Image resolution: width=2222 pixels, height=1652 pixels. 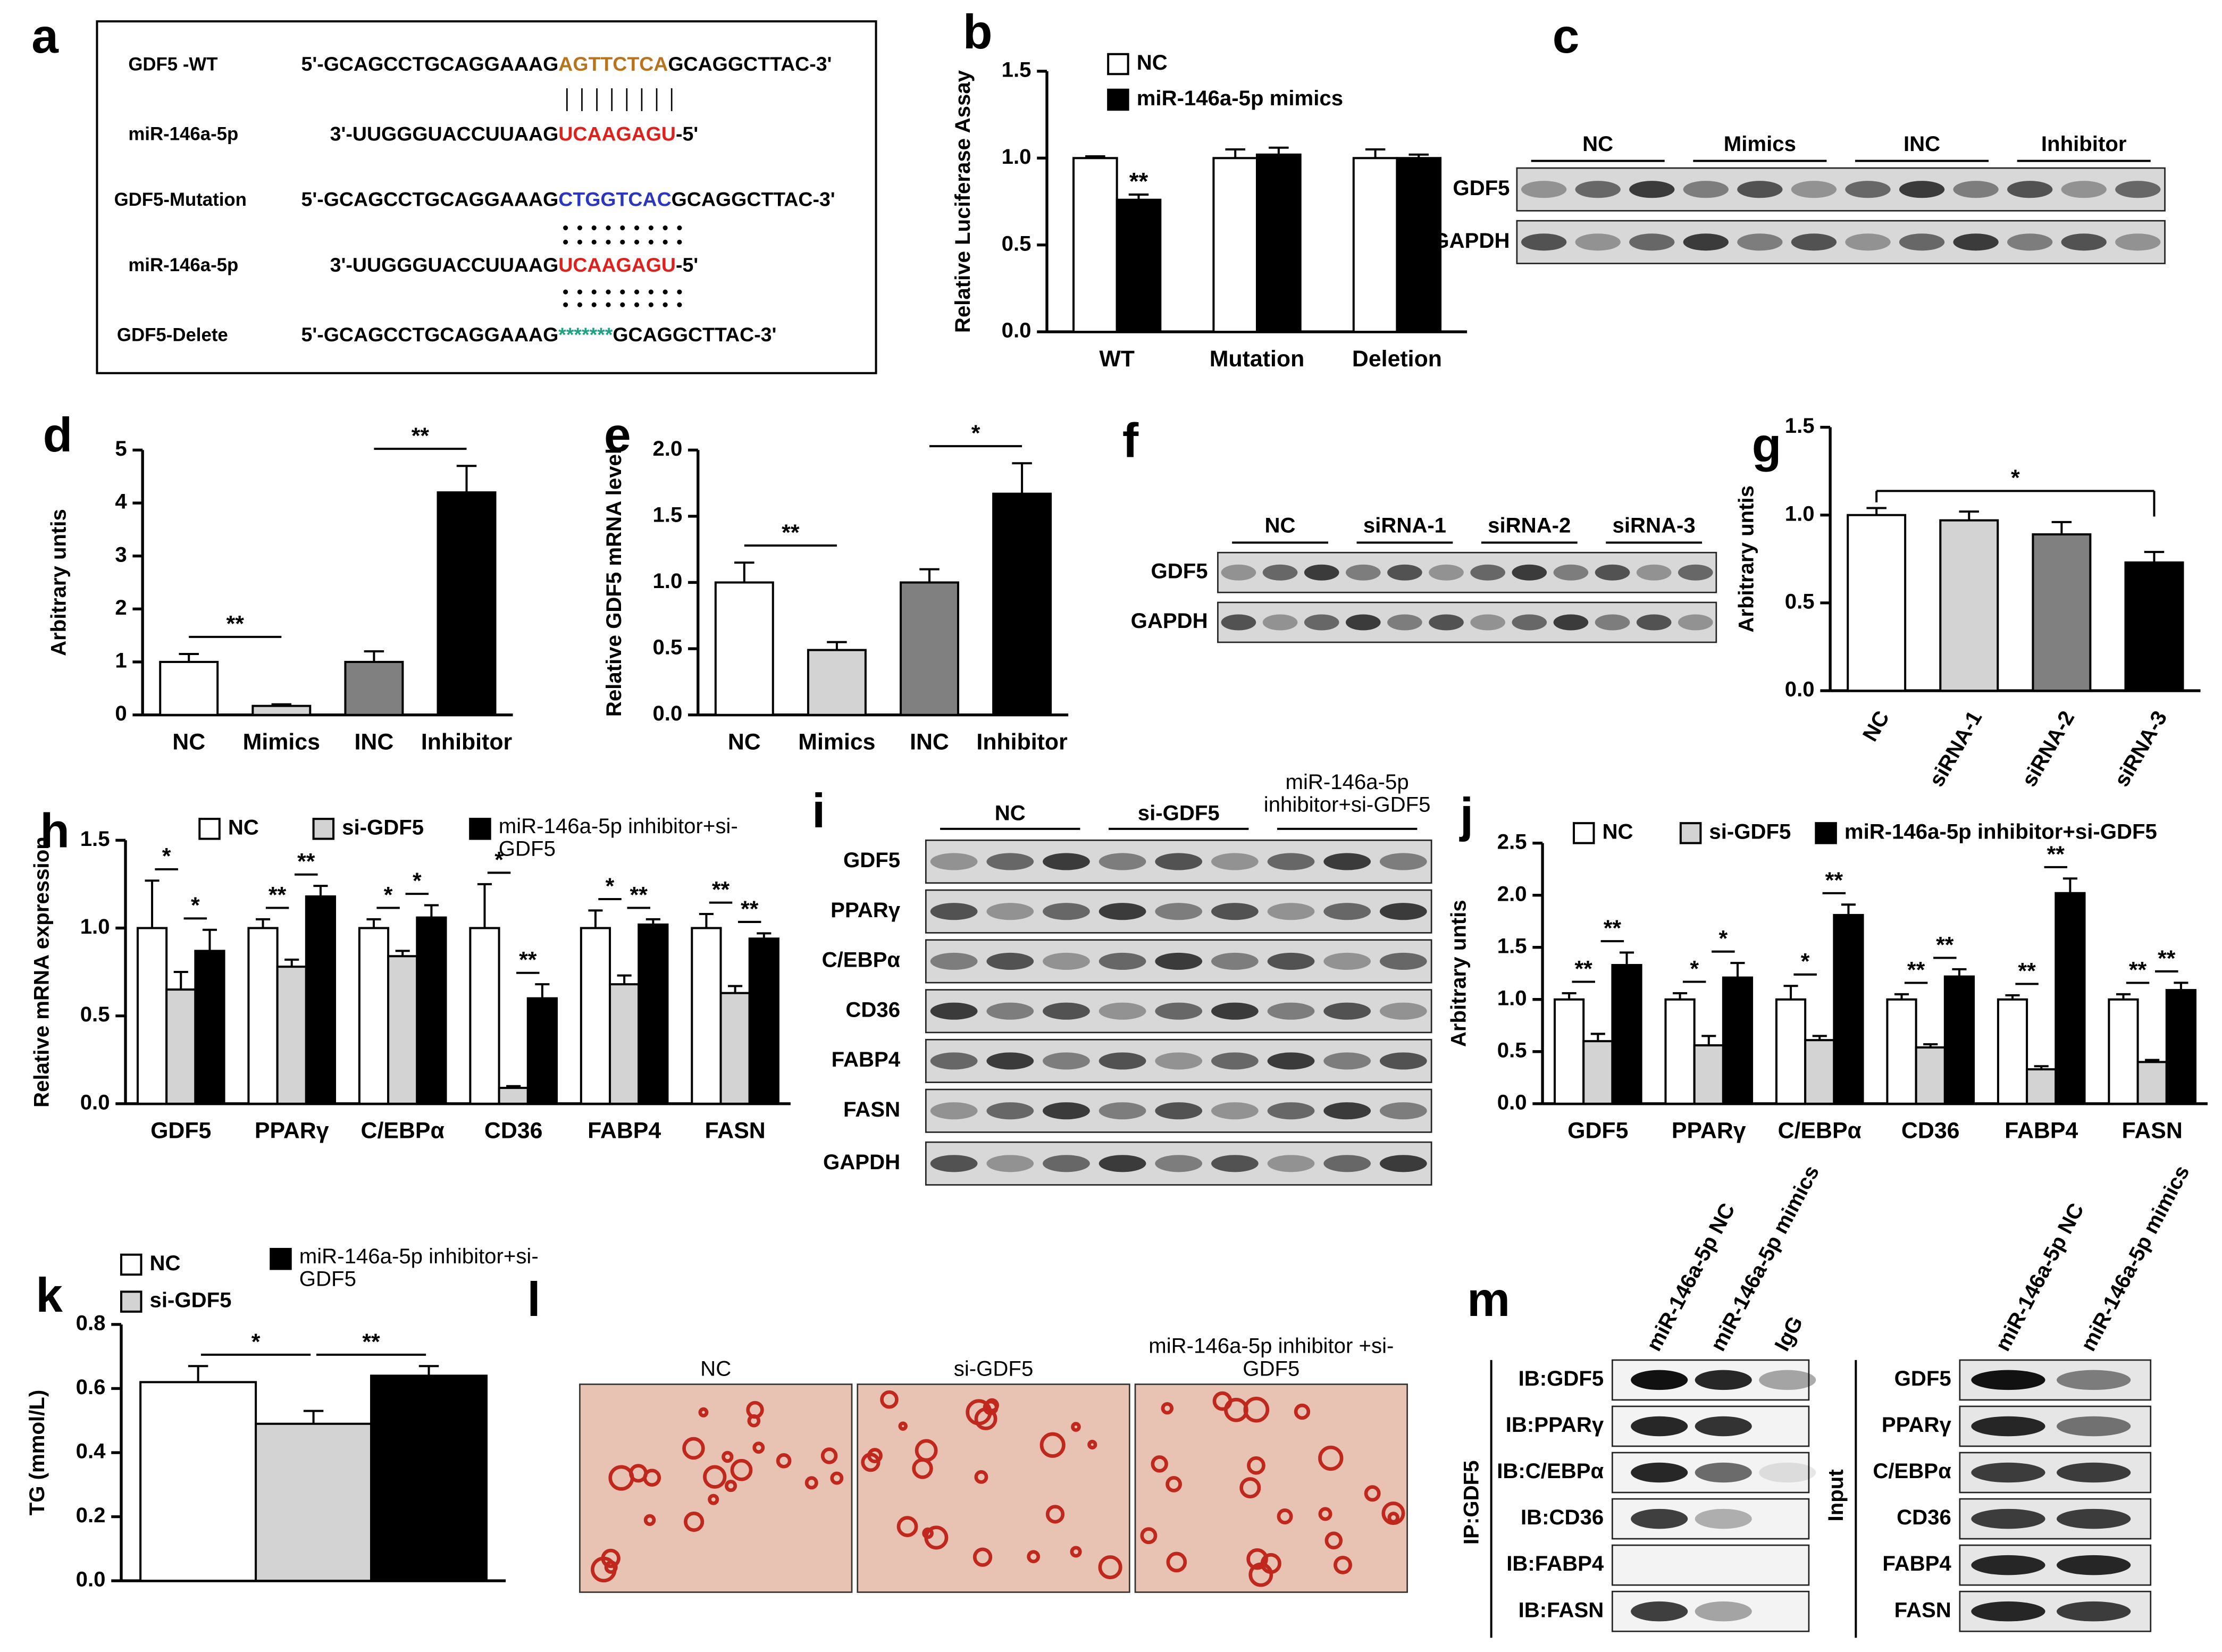 What do you see at coordinates (614, 583) in the screenshot?
I see `y-axis-label: Relative GDF5 mRNA level` at bounding box center [614, 583].